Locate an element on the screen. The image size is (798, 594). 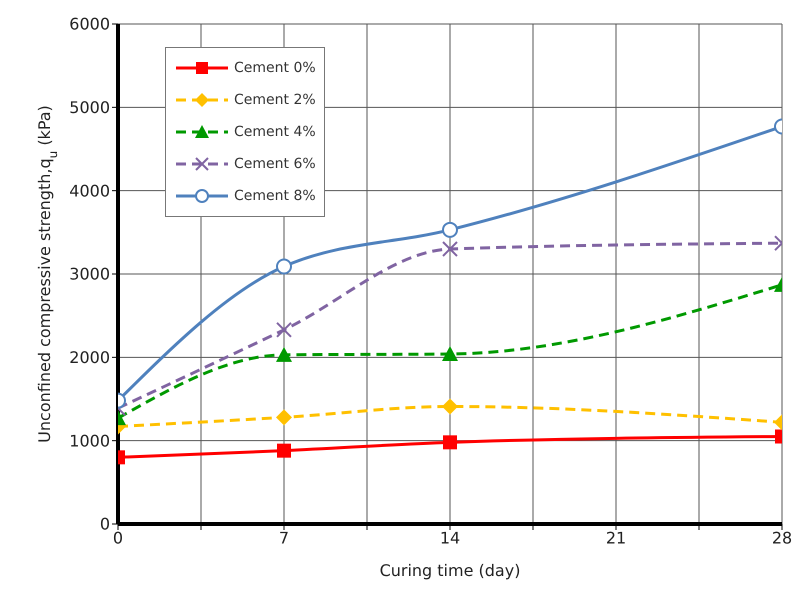
y-tick-label: 5000 is located at coordinates (89, 108).